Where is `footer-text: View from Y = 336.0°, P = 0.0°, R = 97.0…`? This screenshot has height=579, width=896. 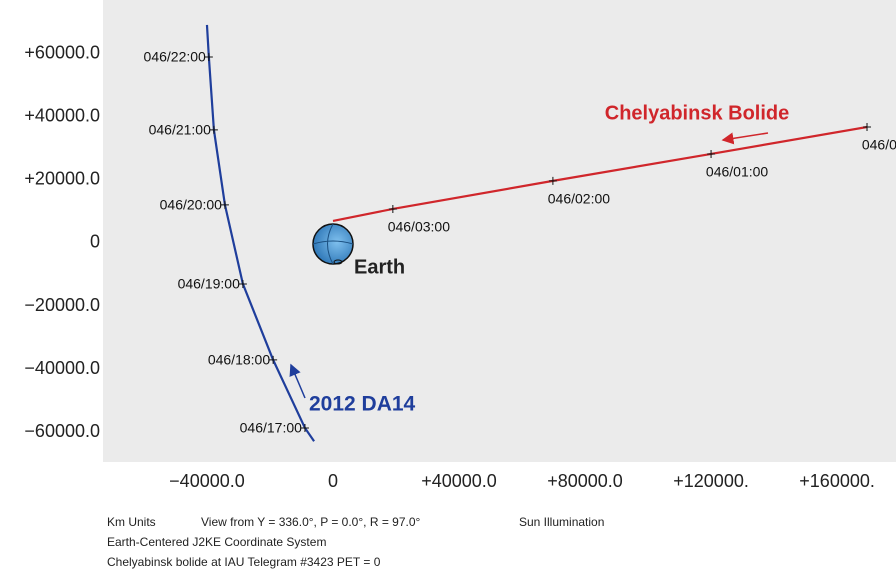 footer-text: View from Y = 336.0°, P = 0.0°, R = 97.0… is located at coordinates (311, 522).